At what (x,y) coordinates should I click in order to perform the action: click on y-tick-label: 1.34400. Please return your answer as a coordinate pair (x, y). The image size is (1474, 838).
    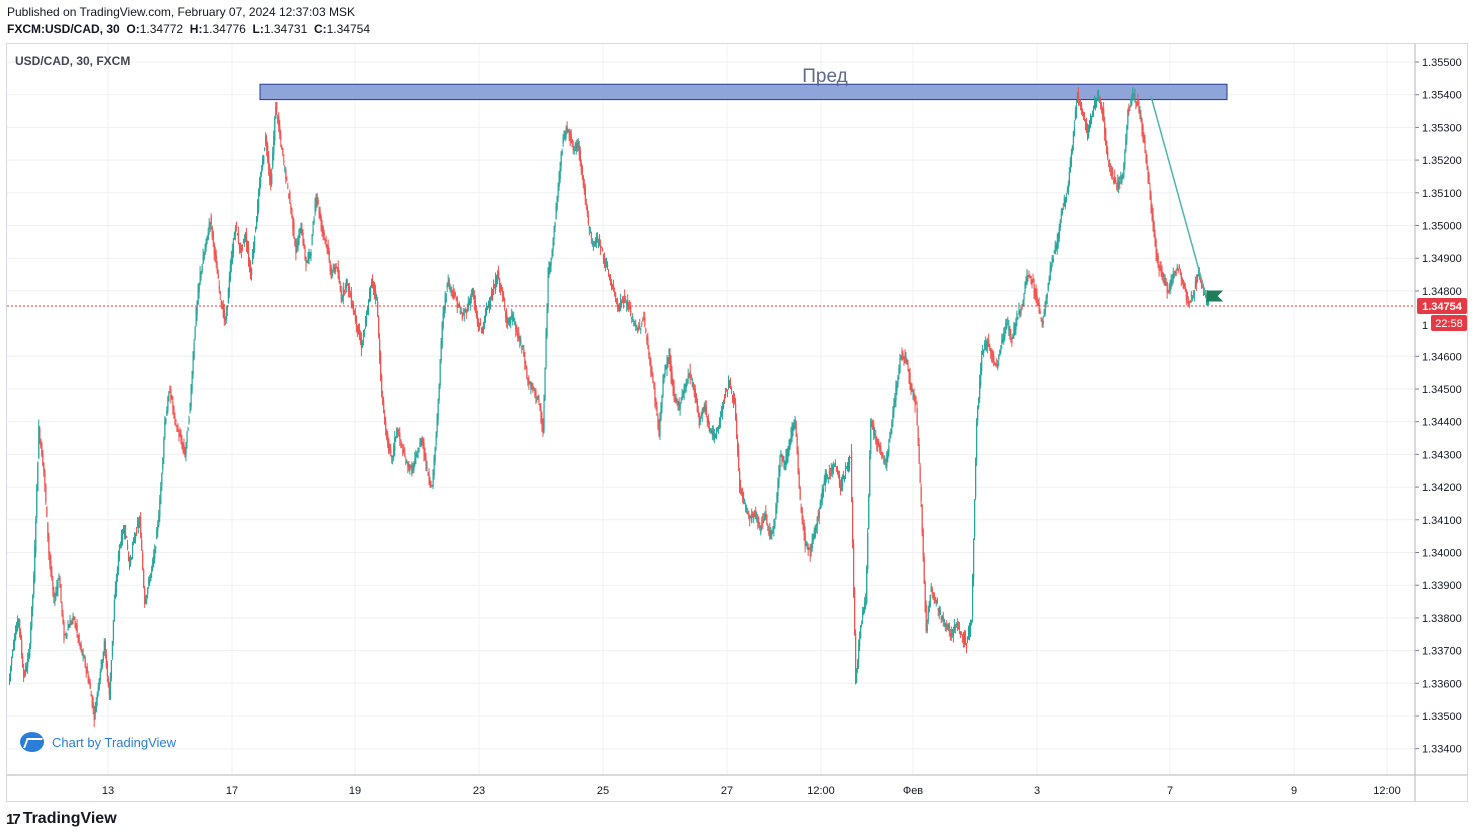
    Looking at the image, I should click on (1442, 423).